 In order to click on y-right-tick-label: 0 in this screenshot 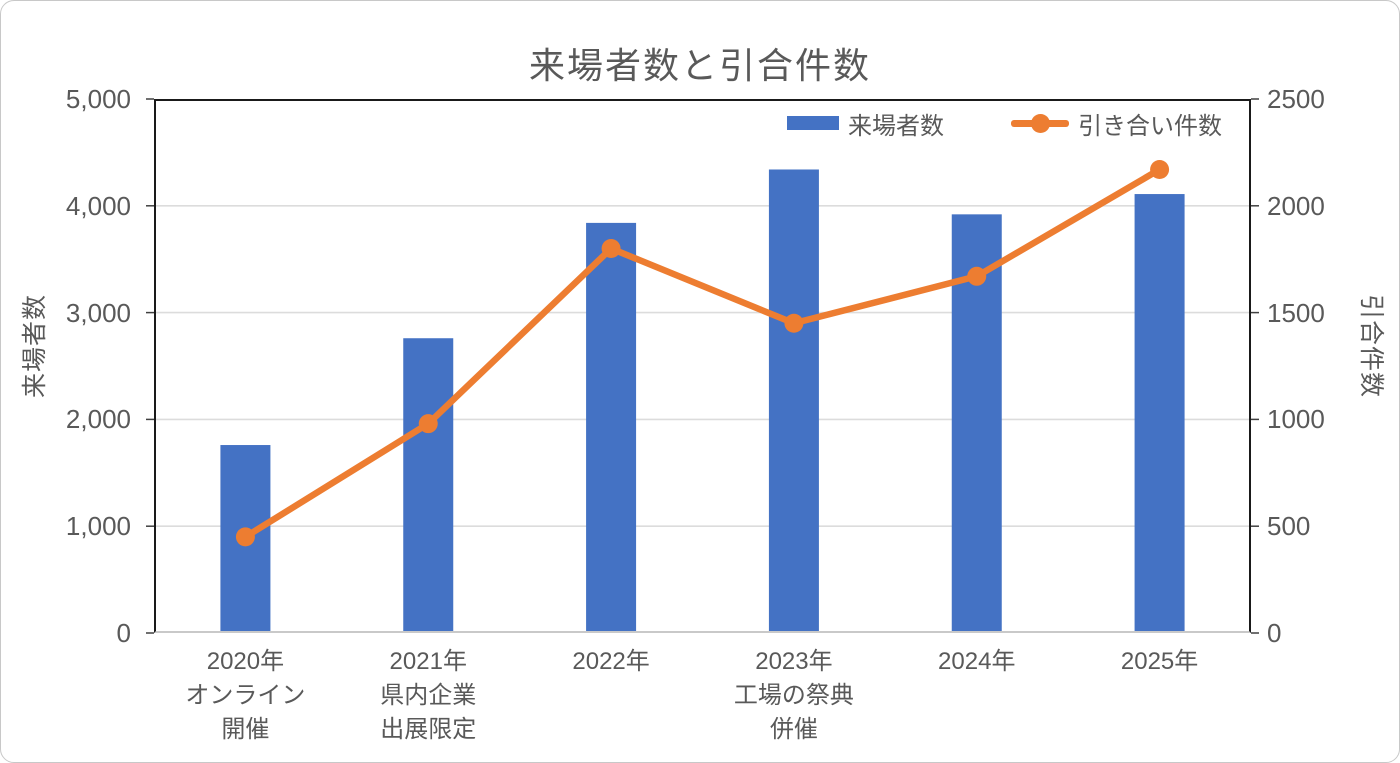, I will do `click(1274, 633)`.